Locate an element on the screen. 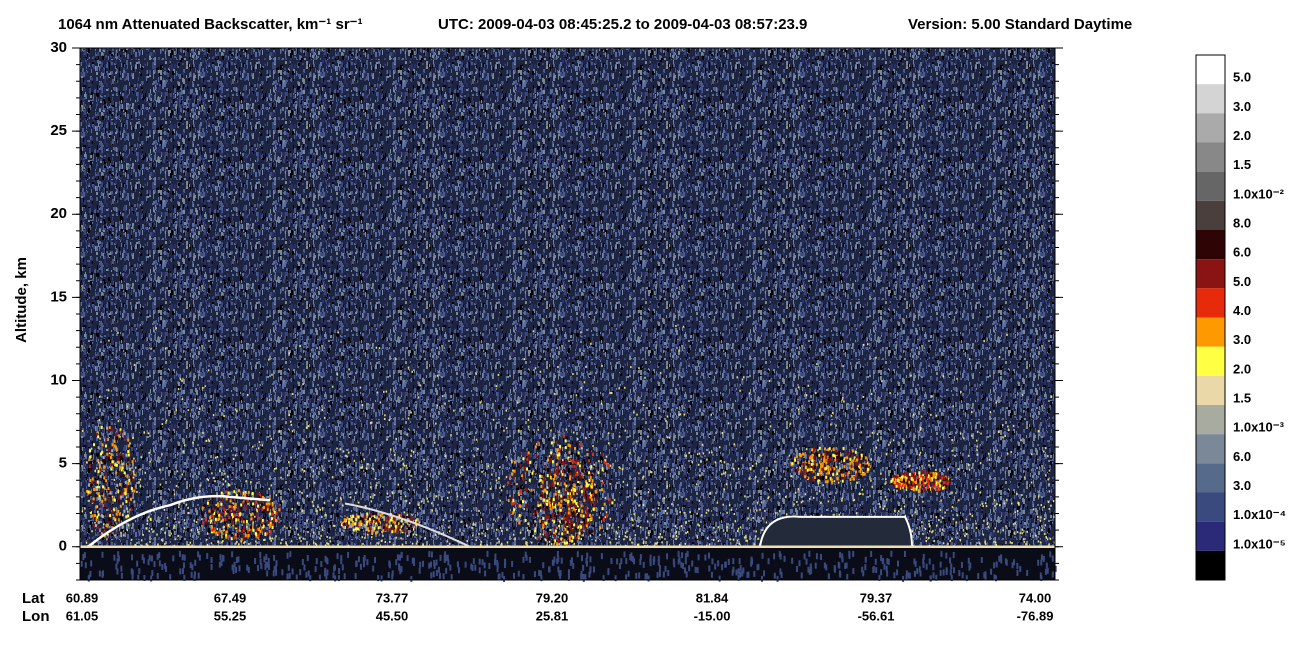  colorbar-label: 2.0 is located at coordinates (1242, 368).